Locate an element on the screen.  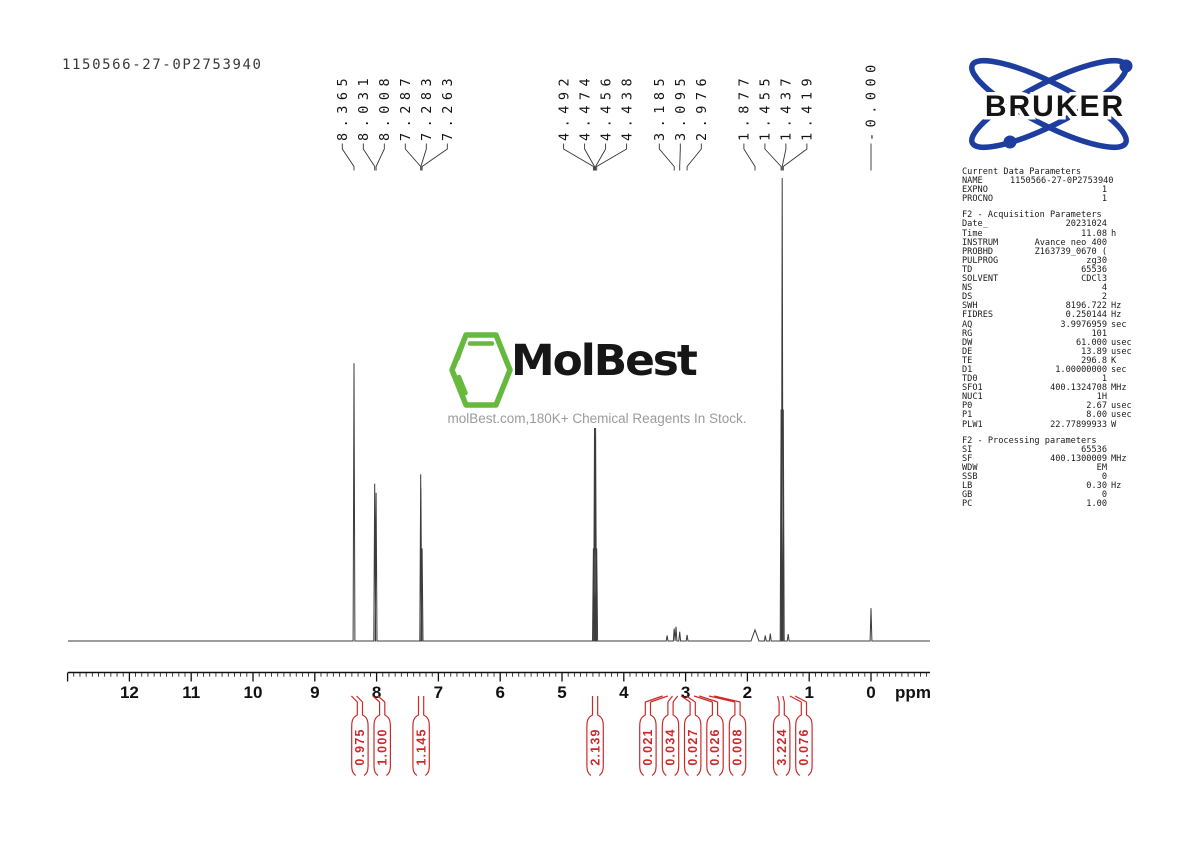
peak-label: 8.008 is located at coordinates (385, 107).